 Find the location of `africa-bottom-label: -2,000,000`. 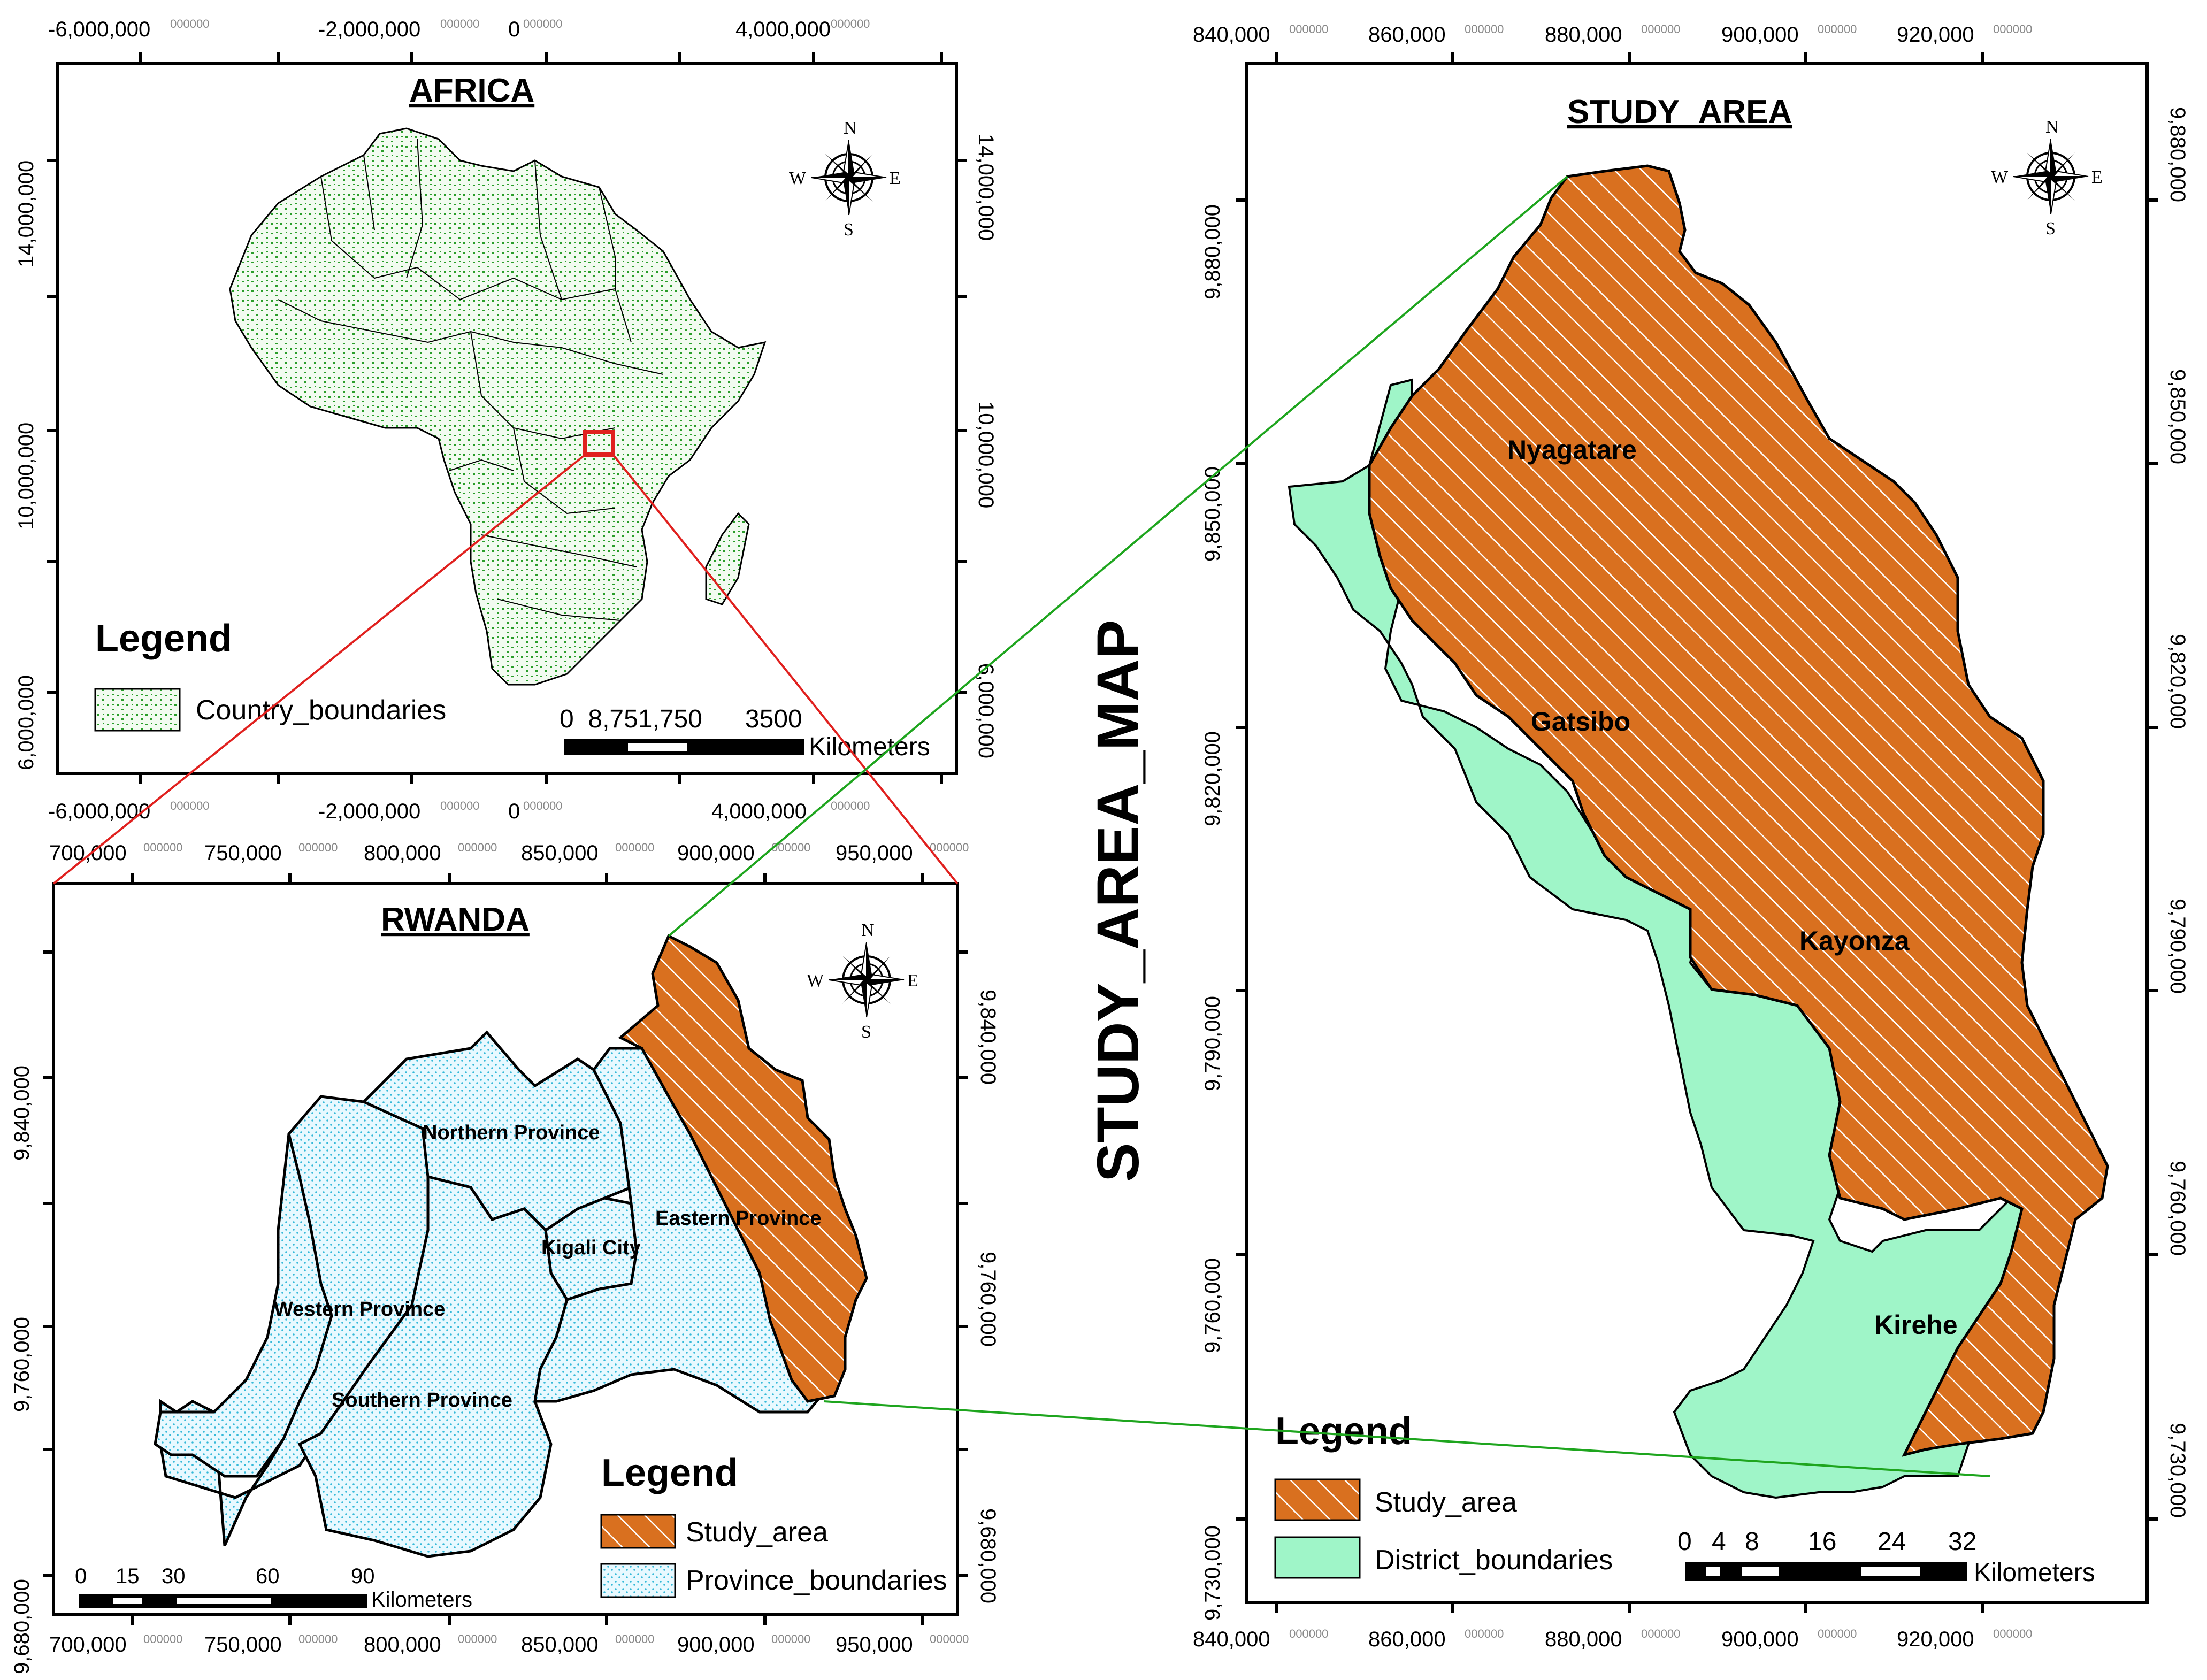

africa-bottom-label: -2,000,000 is located at coordinates (369, 811).